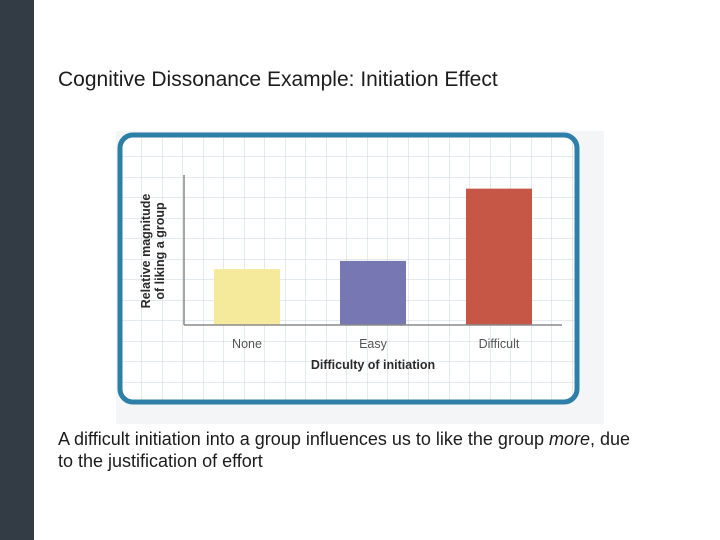  What do you see at coordinates (247, 344) in the screenshot?
I see `tick-label-none: None` at bounding box center [247, 344].